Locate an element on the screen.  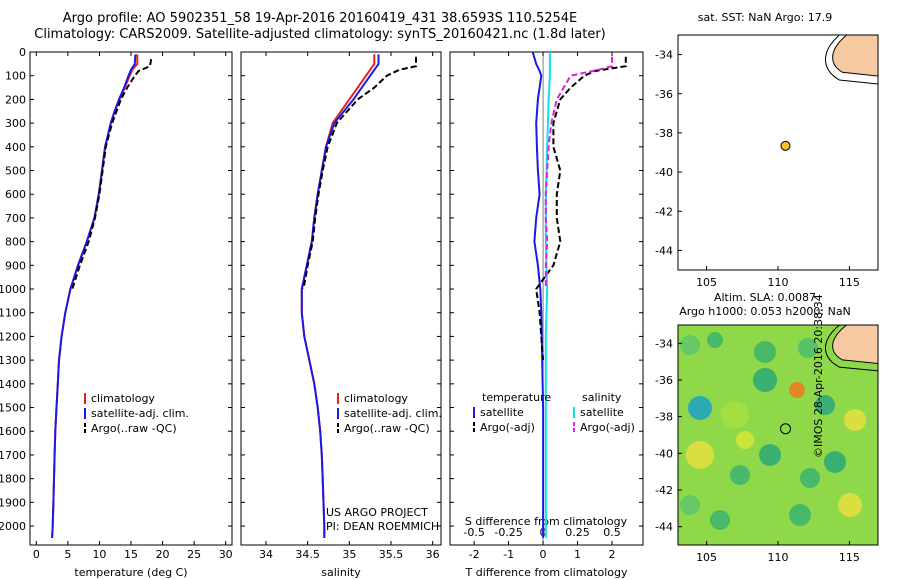
sdiff-tick-label: 0.5 is located at coordinates (612, 532).